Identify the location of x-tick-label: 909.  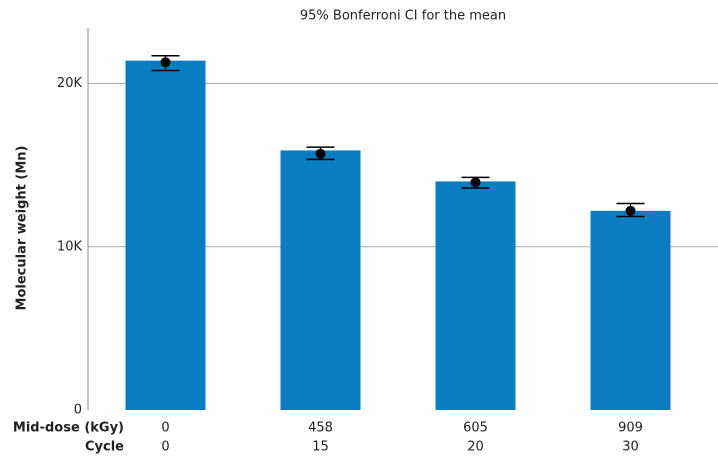
(630, 428).